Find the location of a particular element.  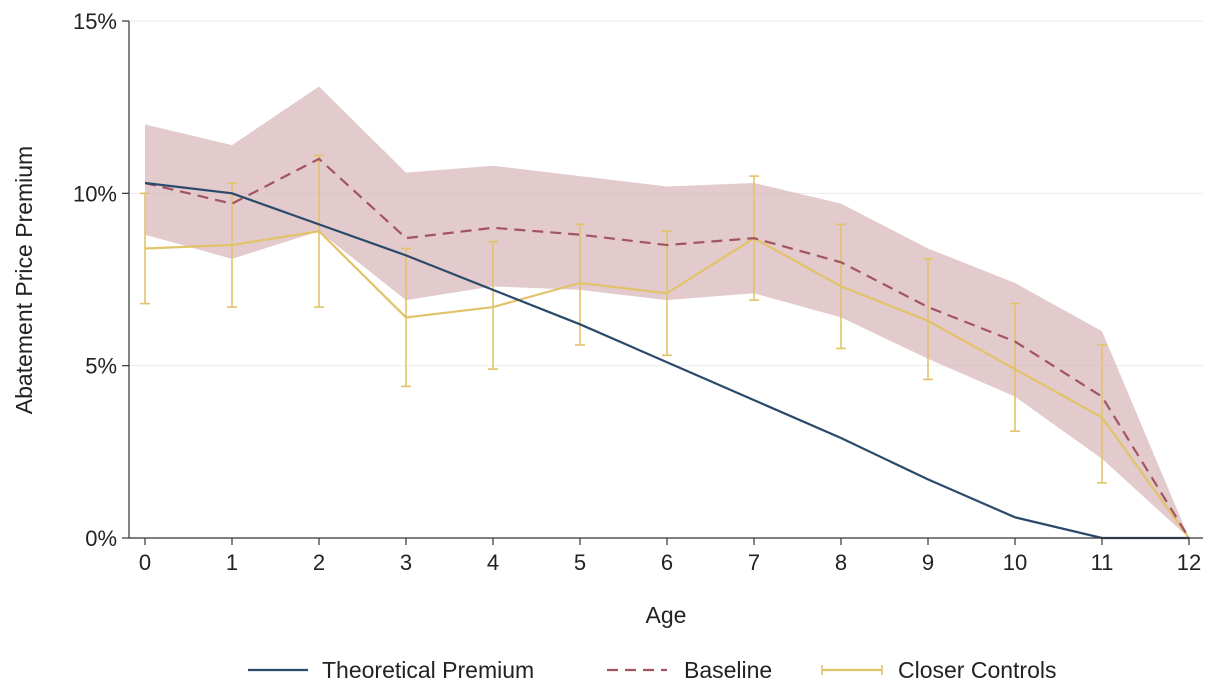

x-axis-label: Age is located at coordinates (666, 615).